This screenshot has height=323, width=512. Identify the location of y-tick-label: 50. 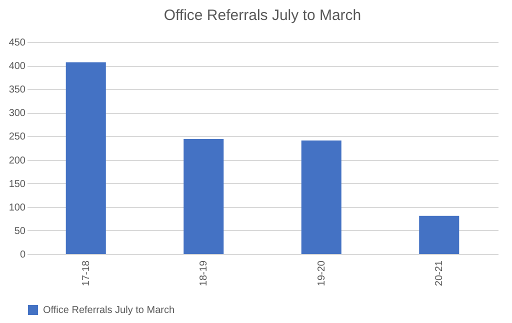
(20, 231).